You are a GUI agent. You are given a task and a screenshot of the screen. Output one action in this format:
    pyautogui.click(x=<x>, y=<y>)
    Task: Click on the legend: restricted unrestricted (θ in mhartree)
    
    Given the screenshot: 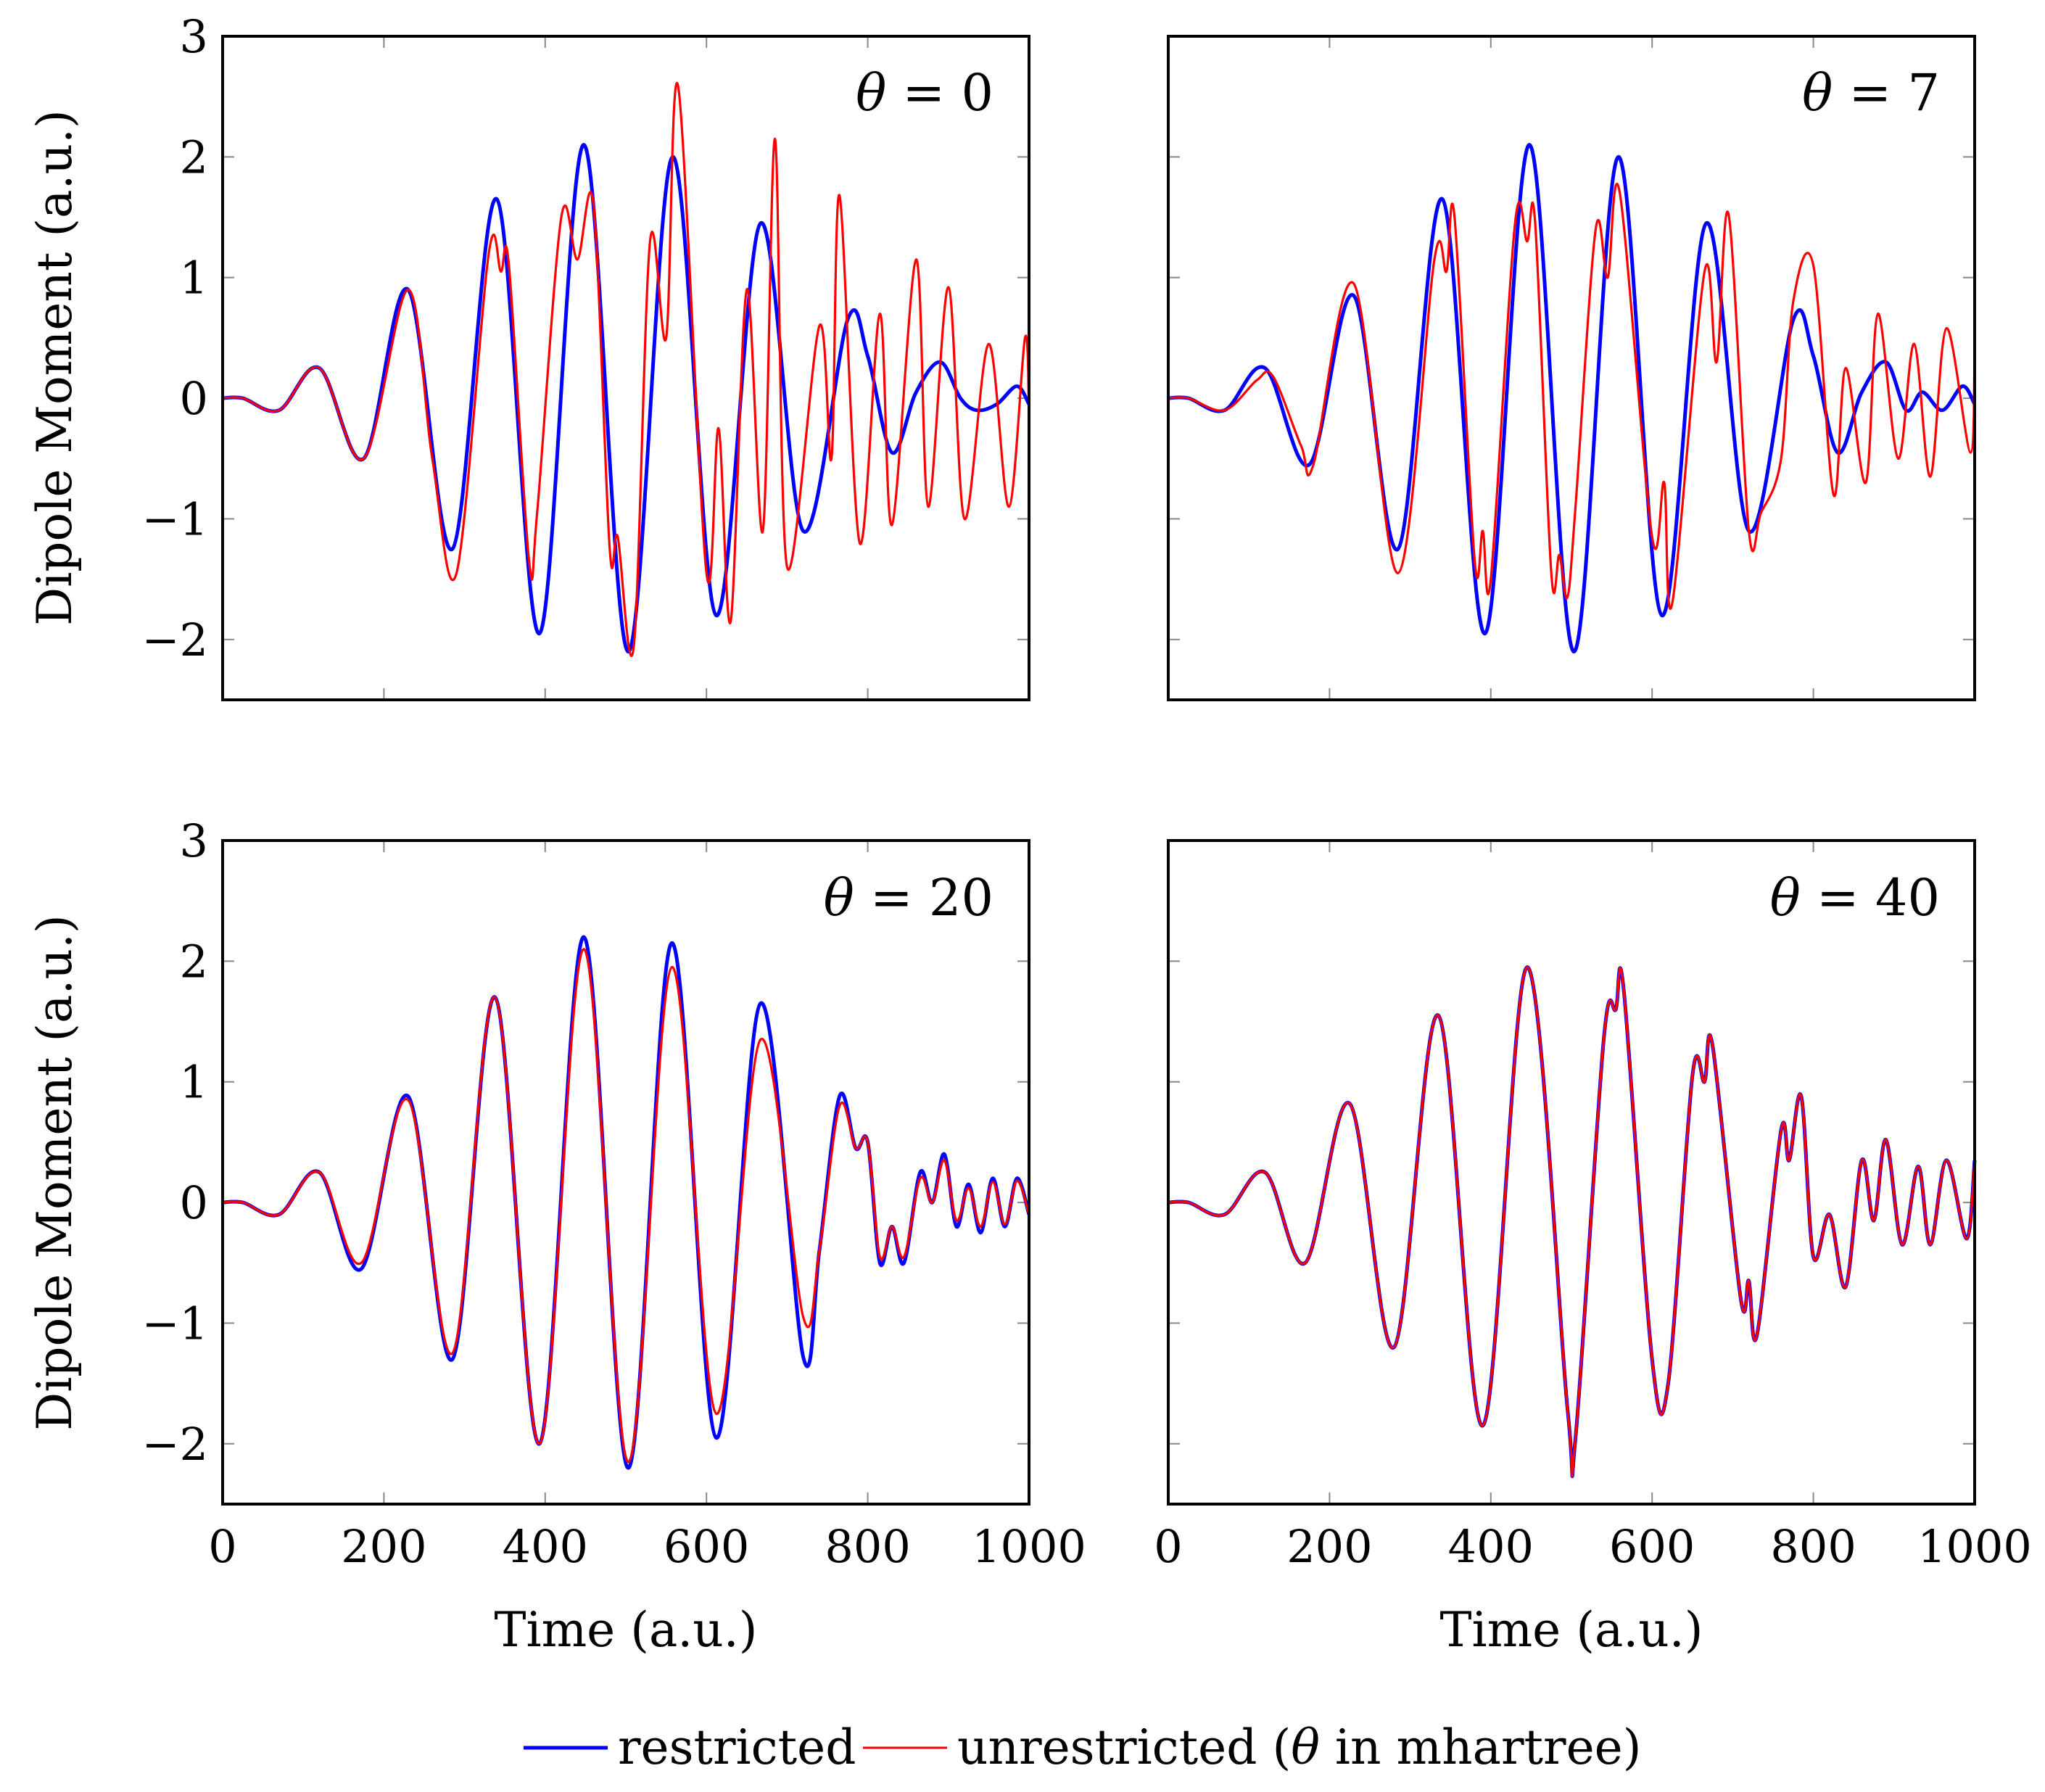 What is the action you would take?
    pyautogui.click(x=1082, y=1747)
    